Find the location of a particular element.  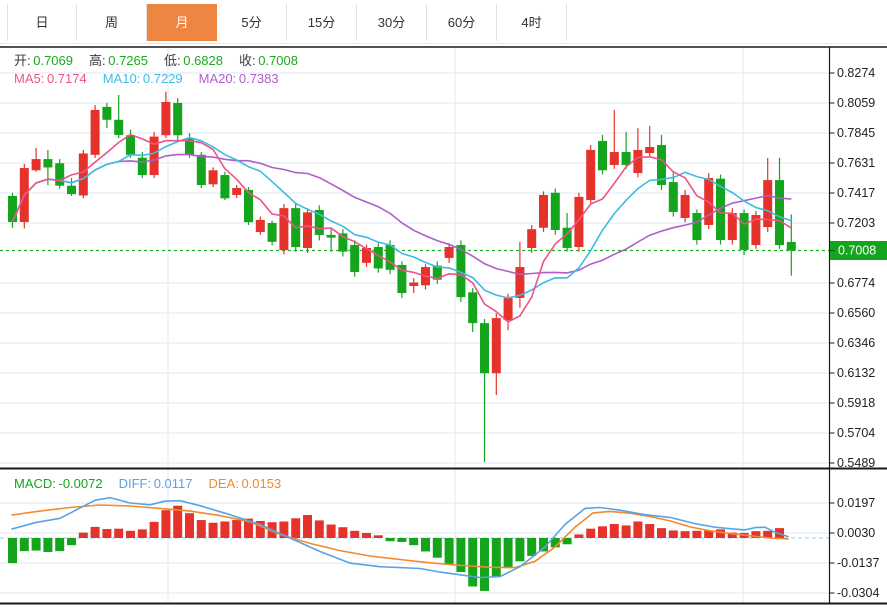

price-tick-label: 0.7203 is located at coordinates (856, 223).